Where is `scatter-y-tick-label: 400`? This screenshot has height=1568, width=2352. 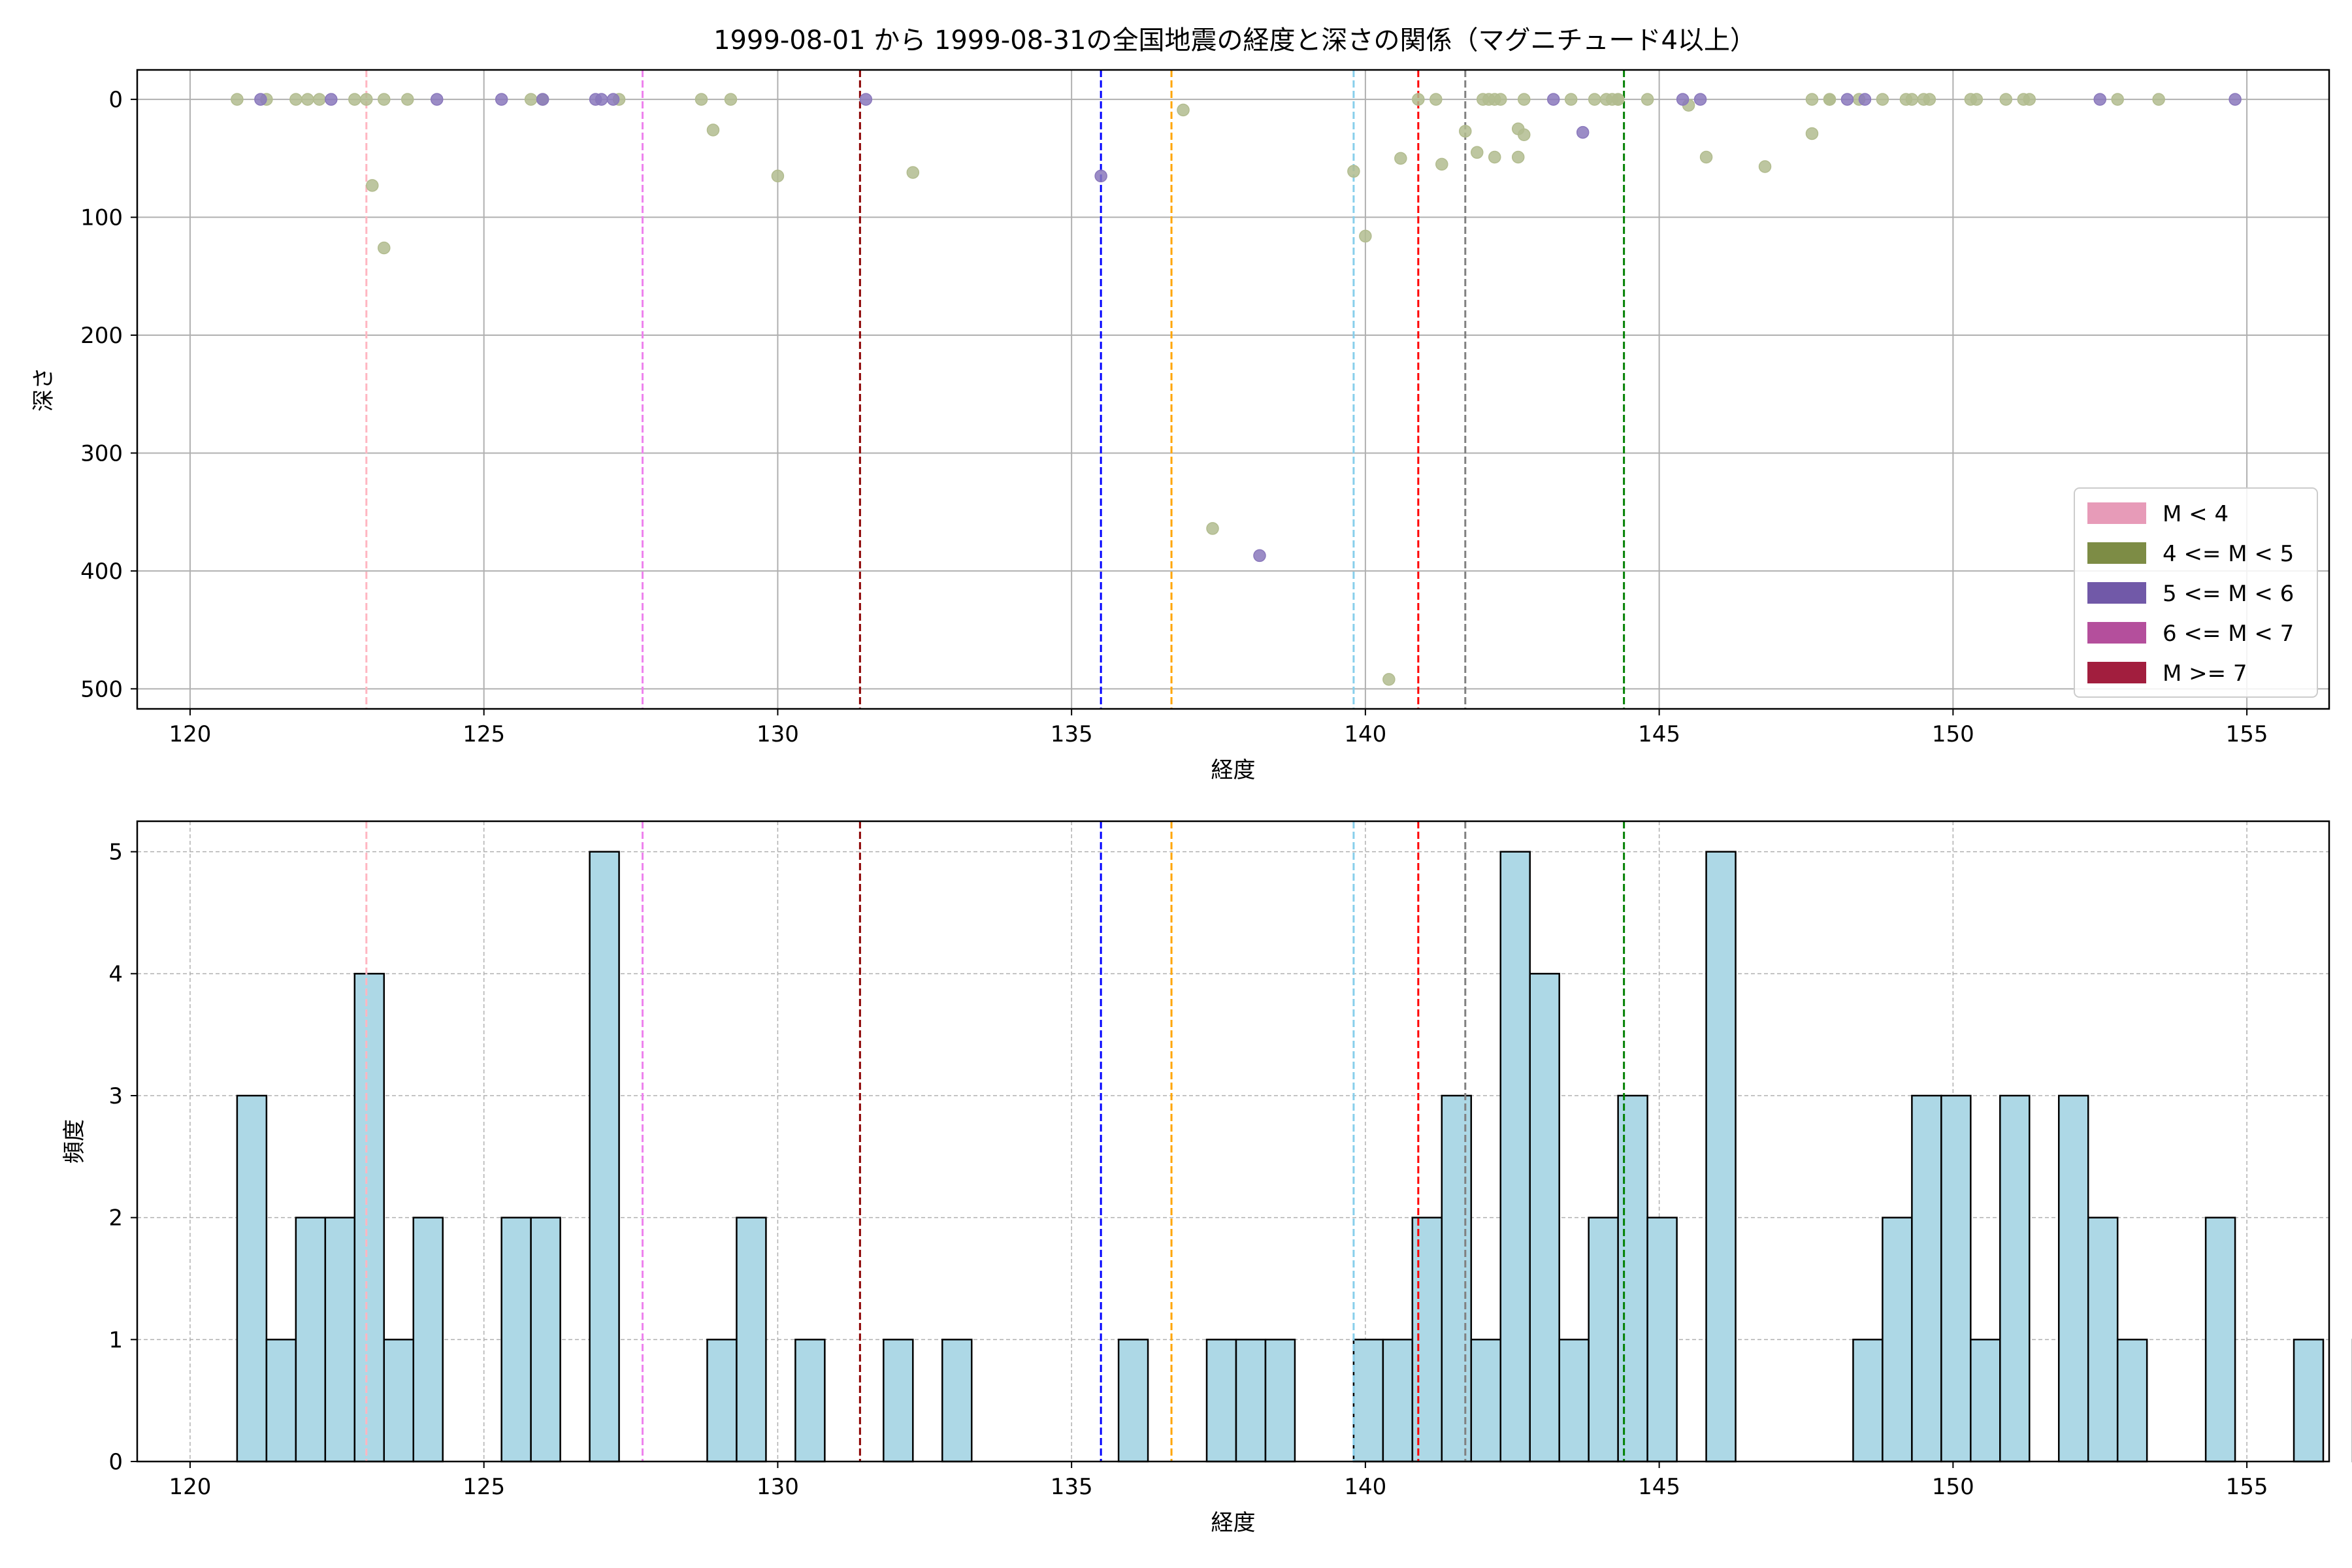
scatter-y-tick-label: 400 is located at coordinates (101, 572).